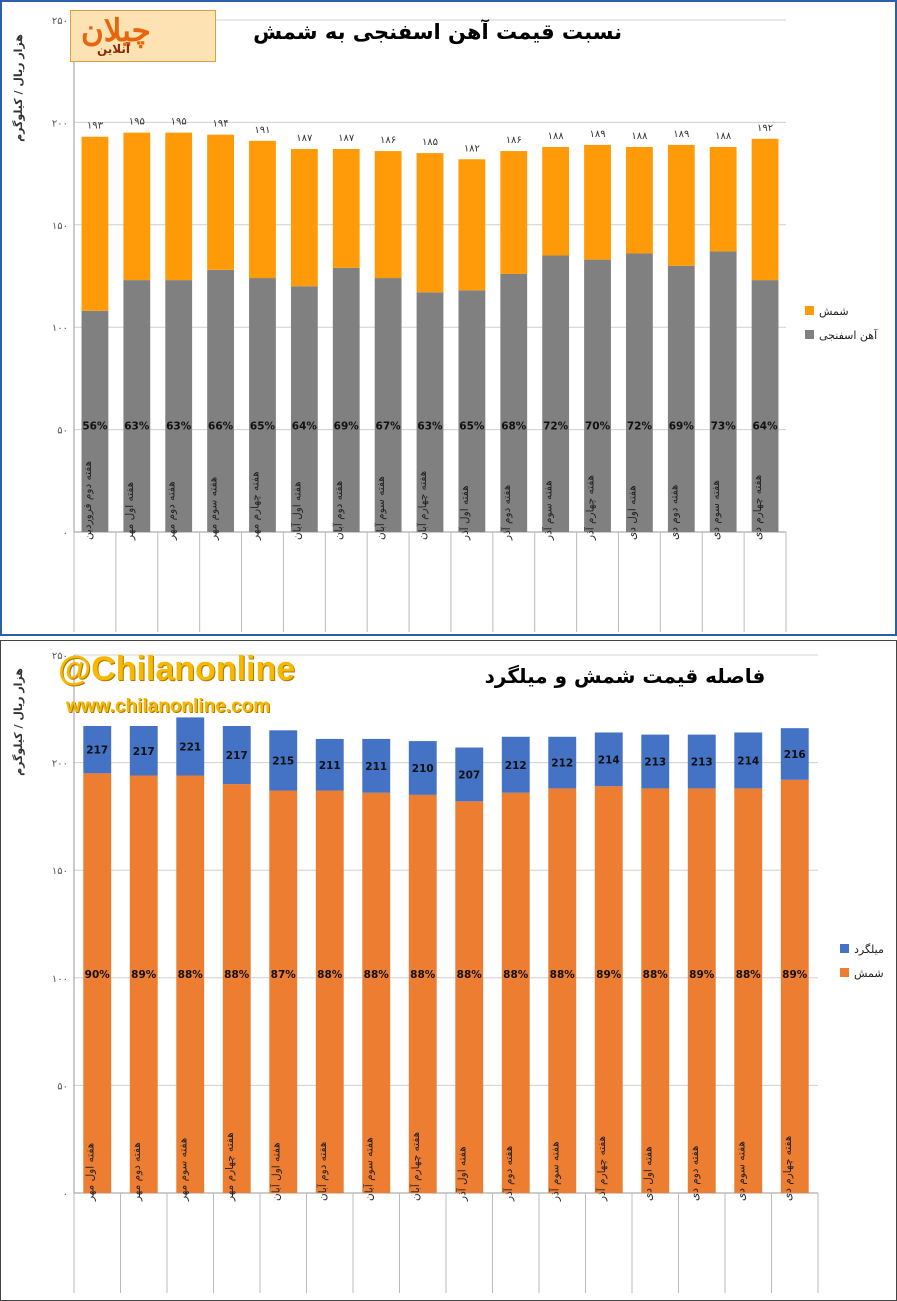  I want to click on total-label: ۱۸۵, so click(430, 142).